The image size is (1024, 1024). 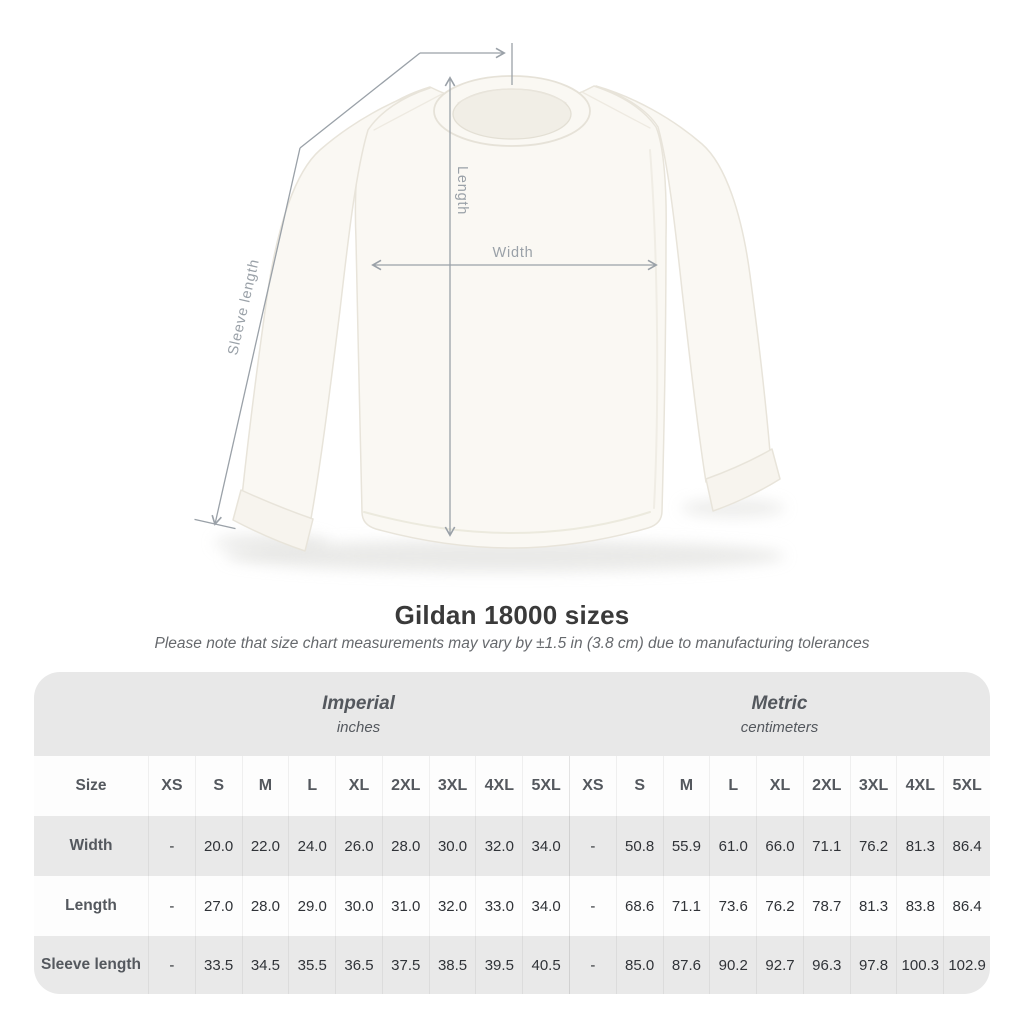 What do you see at coordinates (462, 190) in the screenshot?
I see `length-label: Length` at bounding box center [462, 190].